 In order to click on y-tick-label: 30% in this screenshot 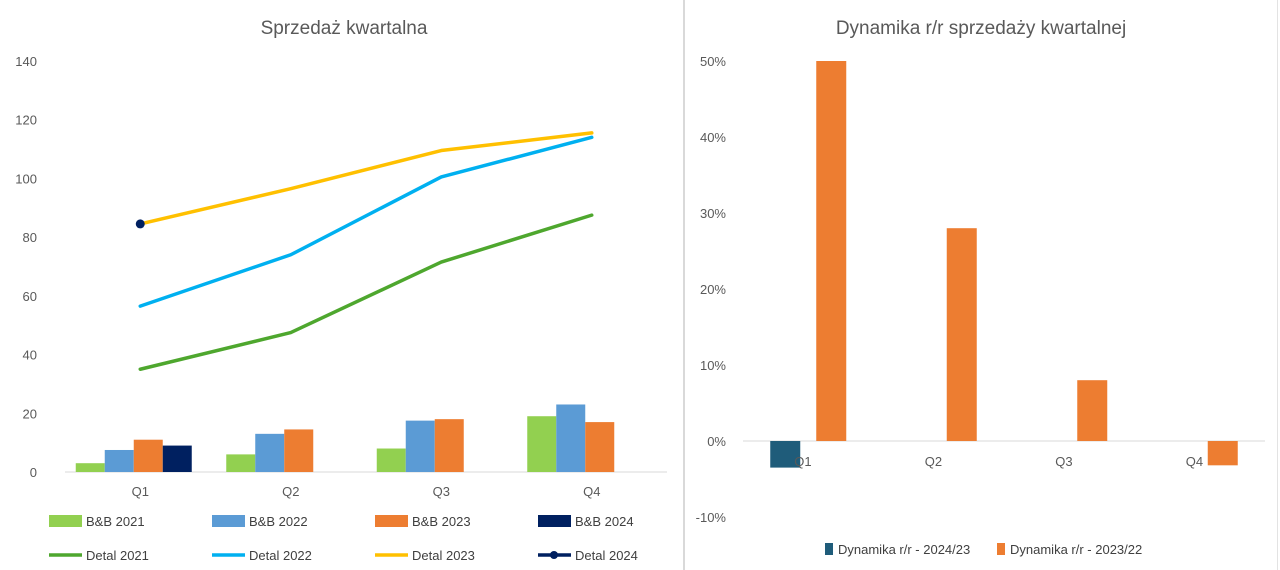, I will do `click(713, 213)`.